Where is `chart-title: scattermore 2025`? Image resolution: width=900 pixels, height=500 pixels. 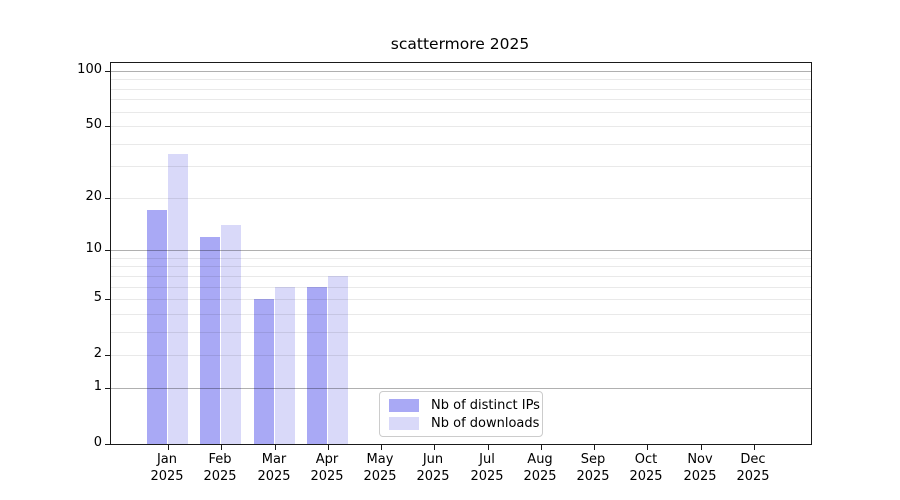 chart-title: scattermore 2025 is located at coordinates (460, 44).